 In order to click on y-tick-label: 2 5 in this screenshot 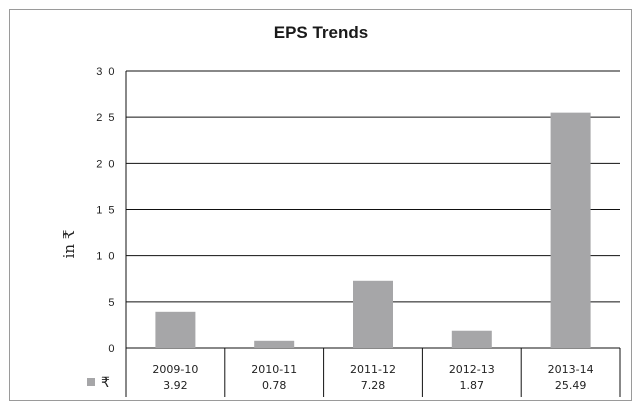, I will do `click(106, 118)`.